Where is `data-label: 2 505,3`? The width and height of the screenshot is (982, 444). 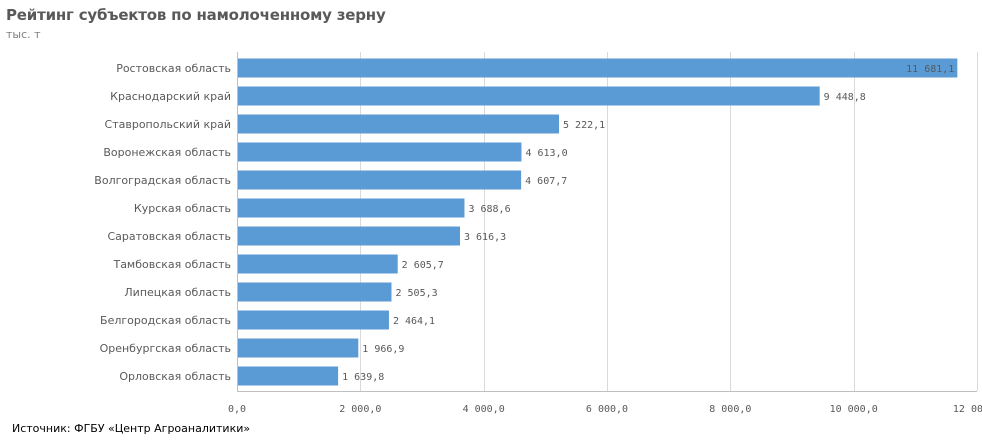
data-label: 2 505,3 is located at coordinates (416, 293).